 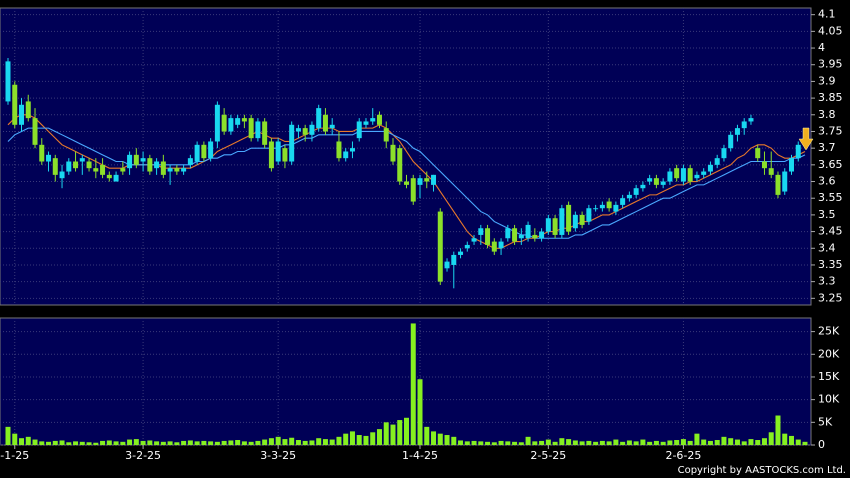 I want to click on y-tick-label: 3.95, so click(x=830, y=64).